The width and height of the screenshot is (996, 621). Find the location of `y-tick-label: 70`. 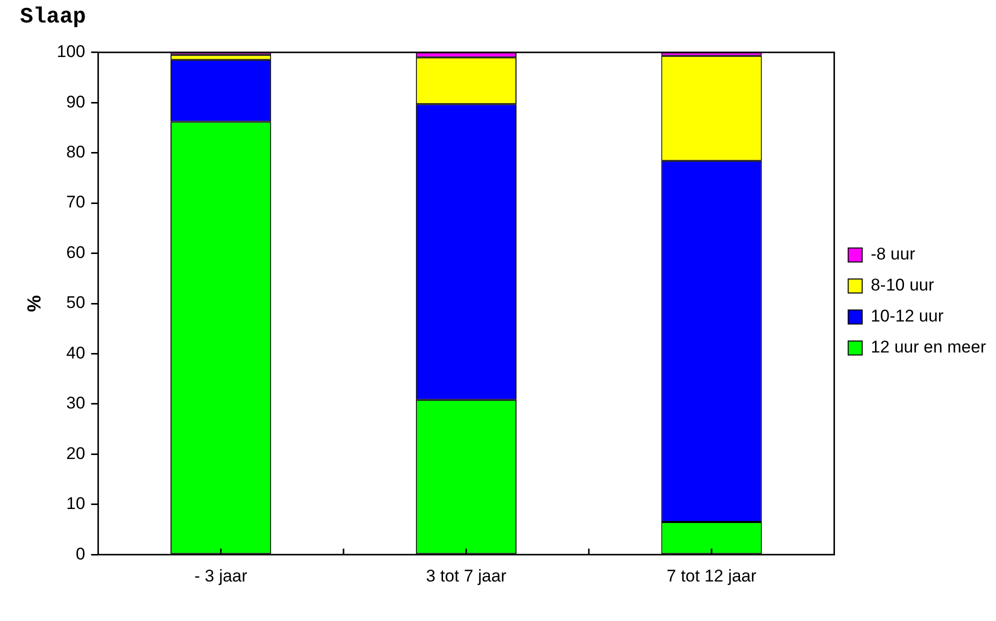

y-tick-label: 70 is located at coordinates (76, 202).